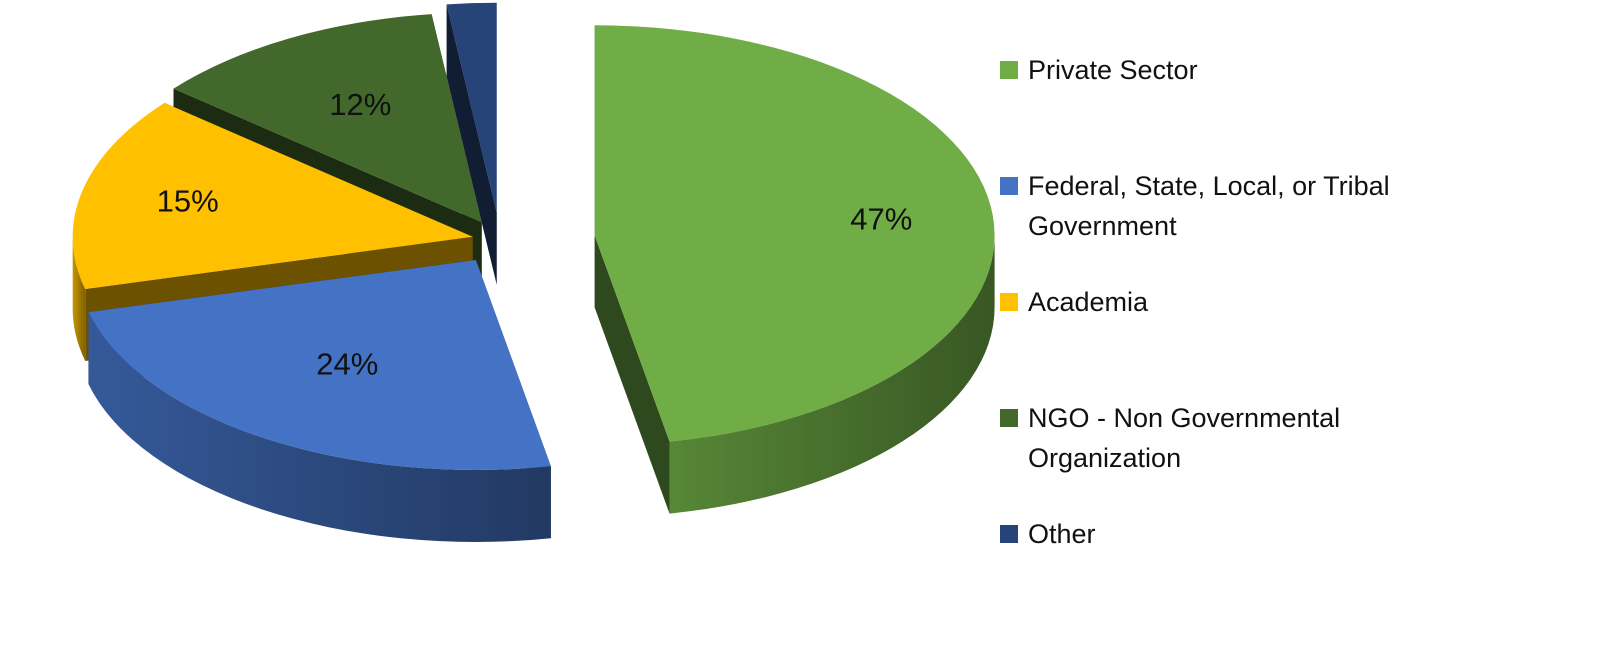 The height and width of the screenshot is (645, 1615). I want to click on pie-slice-other, so click(471, 143).